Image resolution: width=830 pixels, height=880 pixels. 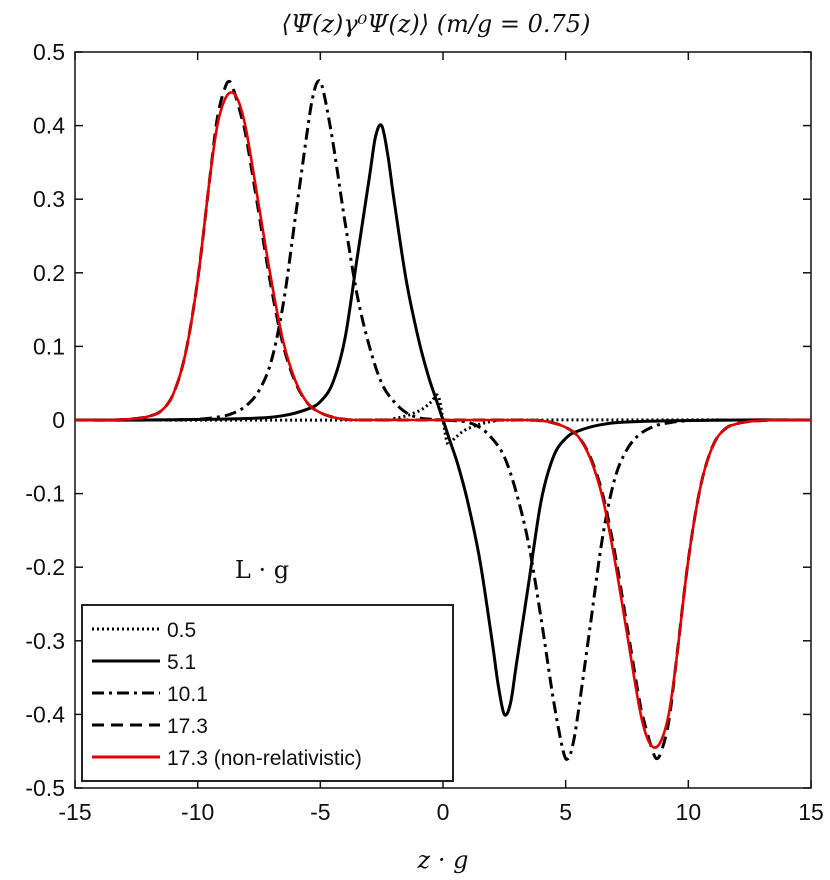 I want to click on x-tick-label: 10, so click(x=689, y=812).